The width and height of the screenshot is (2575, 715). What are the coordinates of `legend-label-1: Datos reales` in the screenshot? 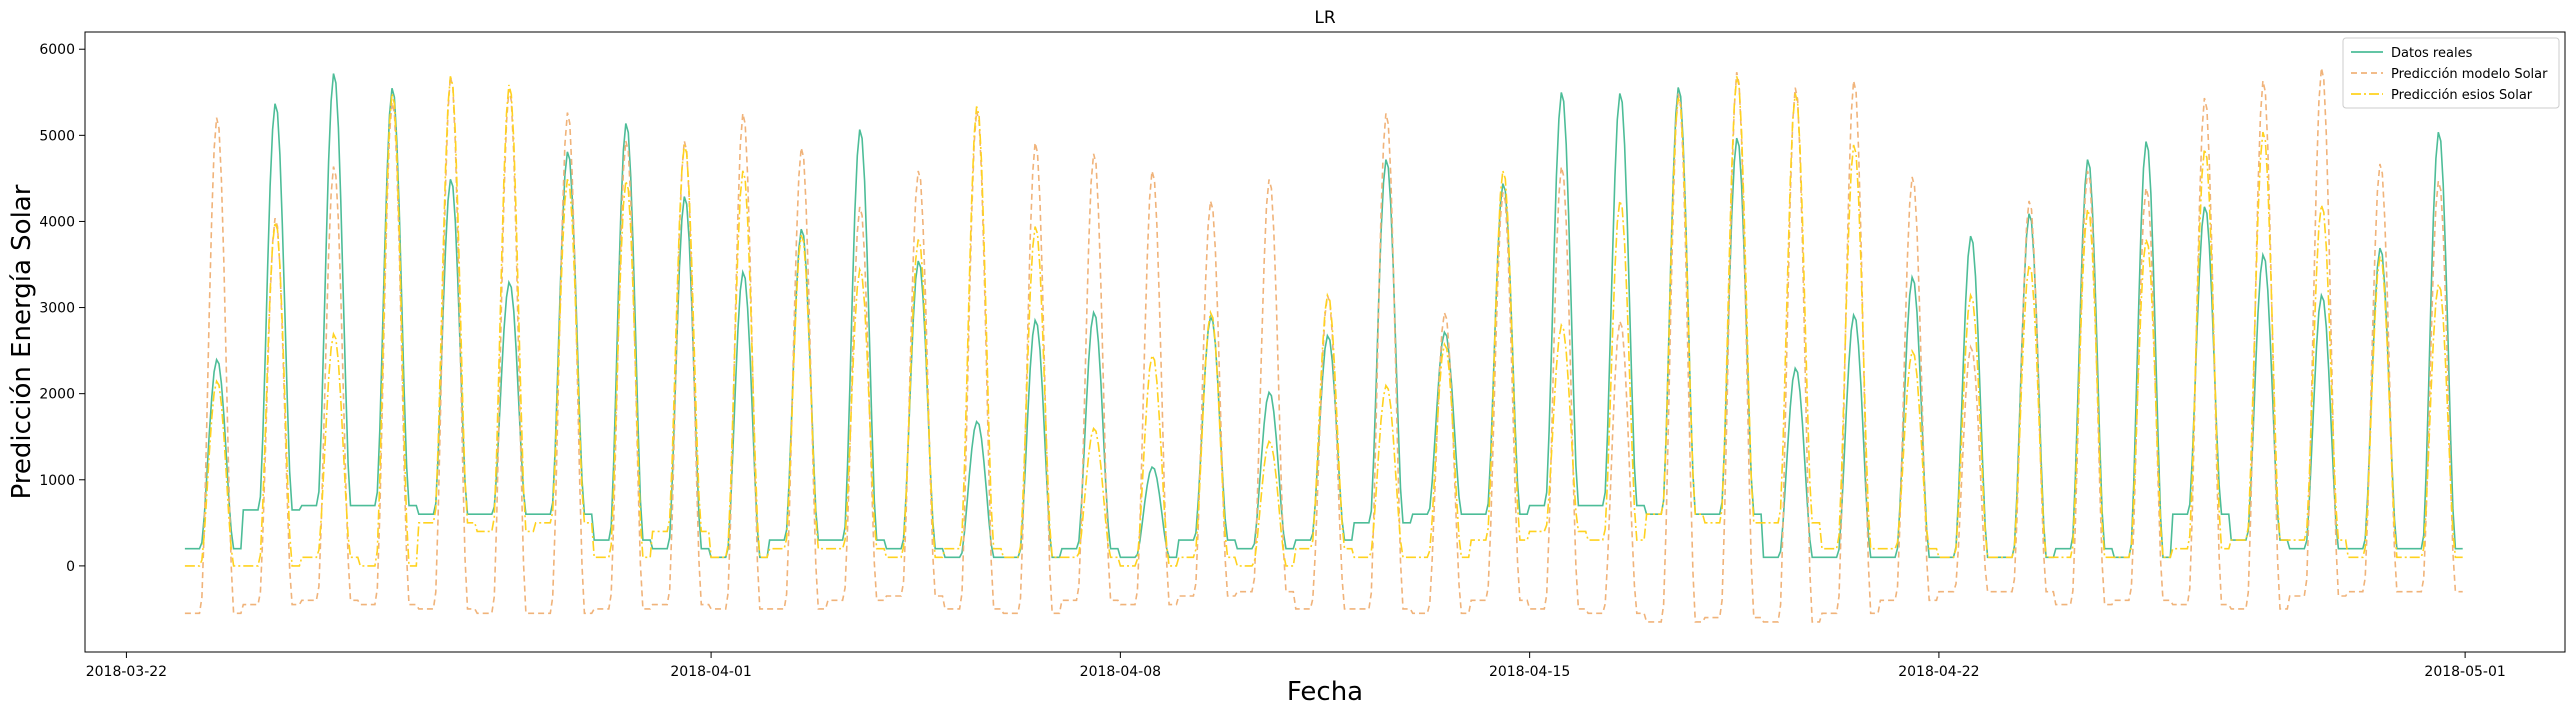 It's located at (2432, 53).